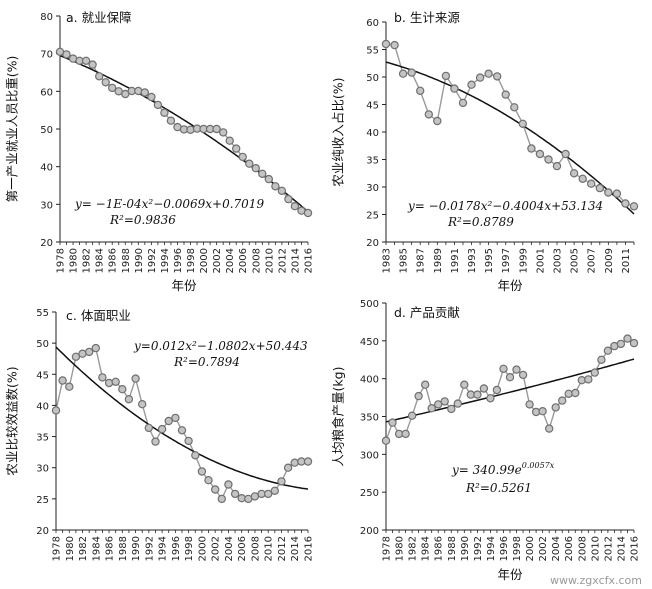 This screenshot has height=589, width=652. Describe the element at coordinates (372, 106) in the screenshot. I see `y-tick-label: 45` at that location.